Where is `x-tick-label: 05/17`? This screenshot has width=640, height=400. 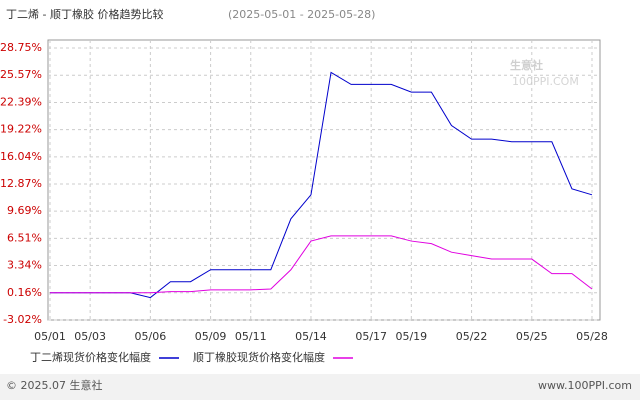
x-tick-label: 05/17 is located at coordinates (371, 336).